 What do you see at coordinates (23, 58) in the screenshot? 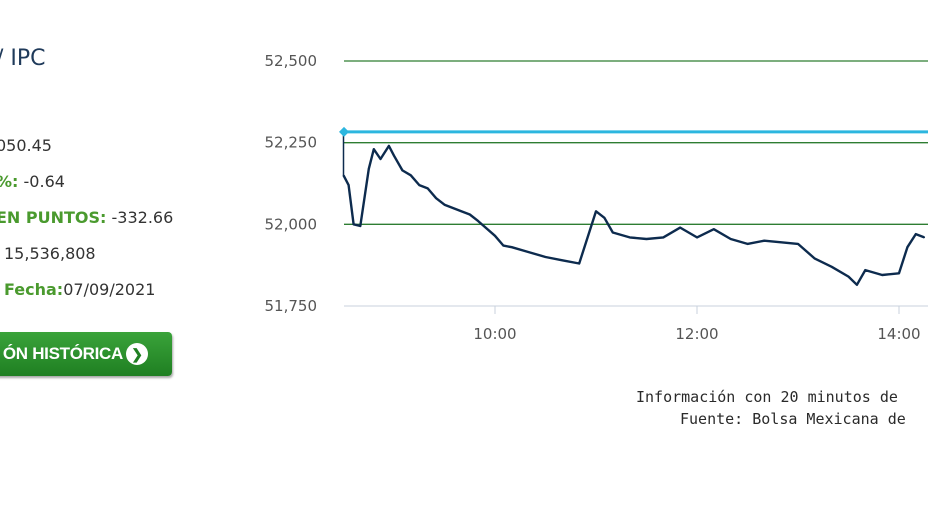
I see `index-title: / IPC` at bounding box center [23, 58].